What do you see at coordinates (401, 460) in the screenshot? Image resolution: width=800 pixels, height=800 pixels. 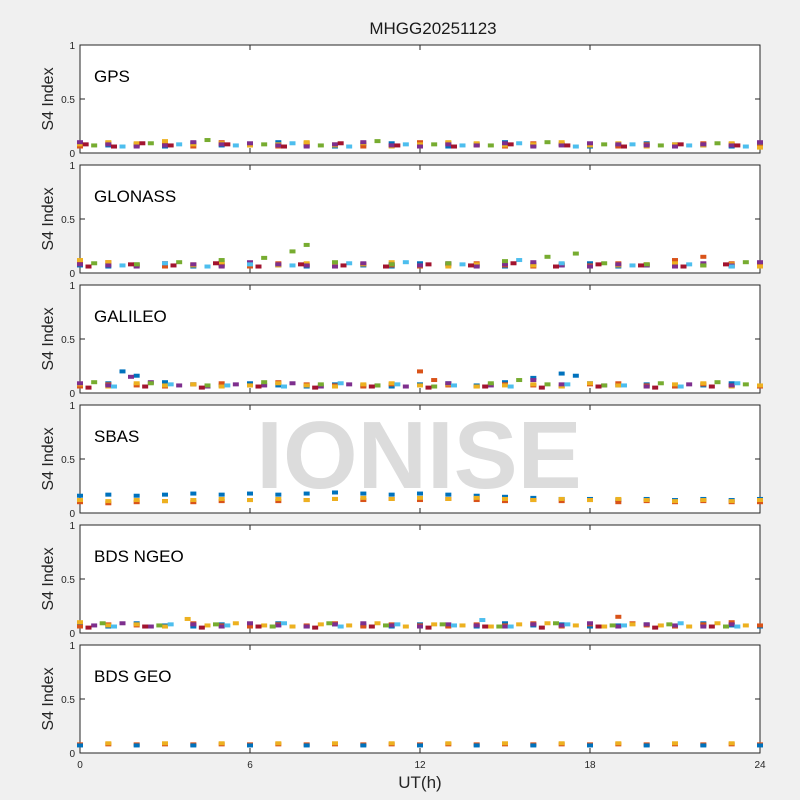 I see `panel-3: 0 0.5 1 S4 Index SBAS` at bounding box center [401, 460].